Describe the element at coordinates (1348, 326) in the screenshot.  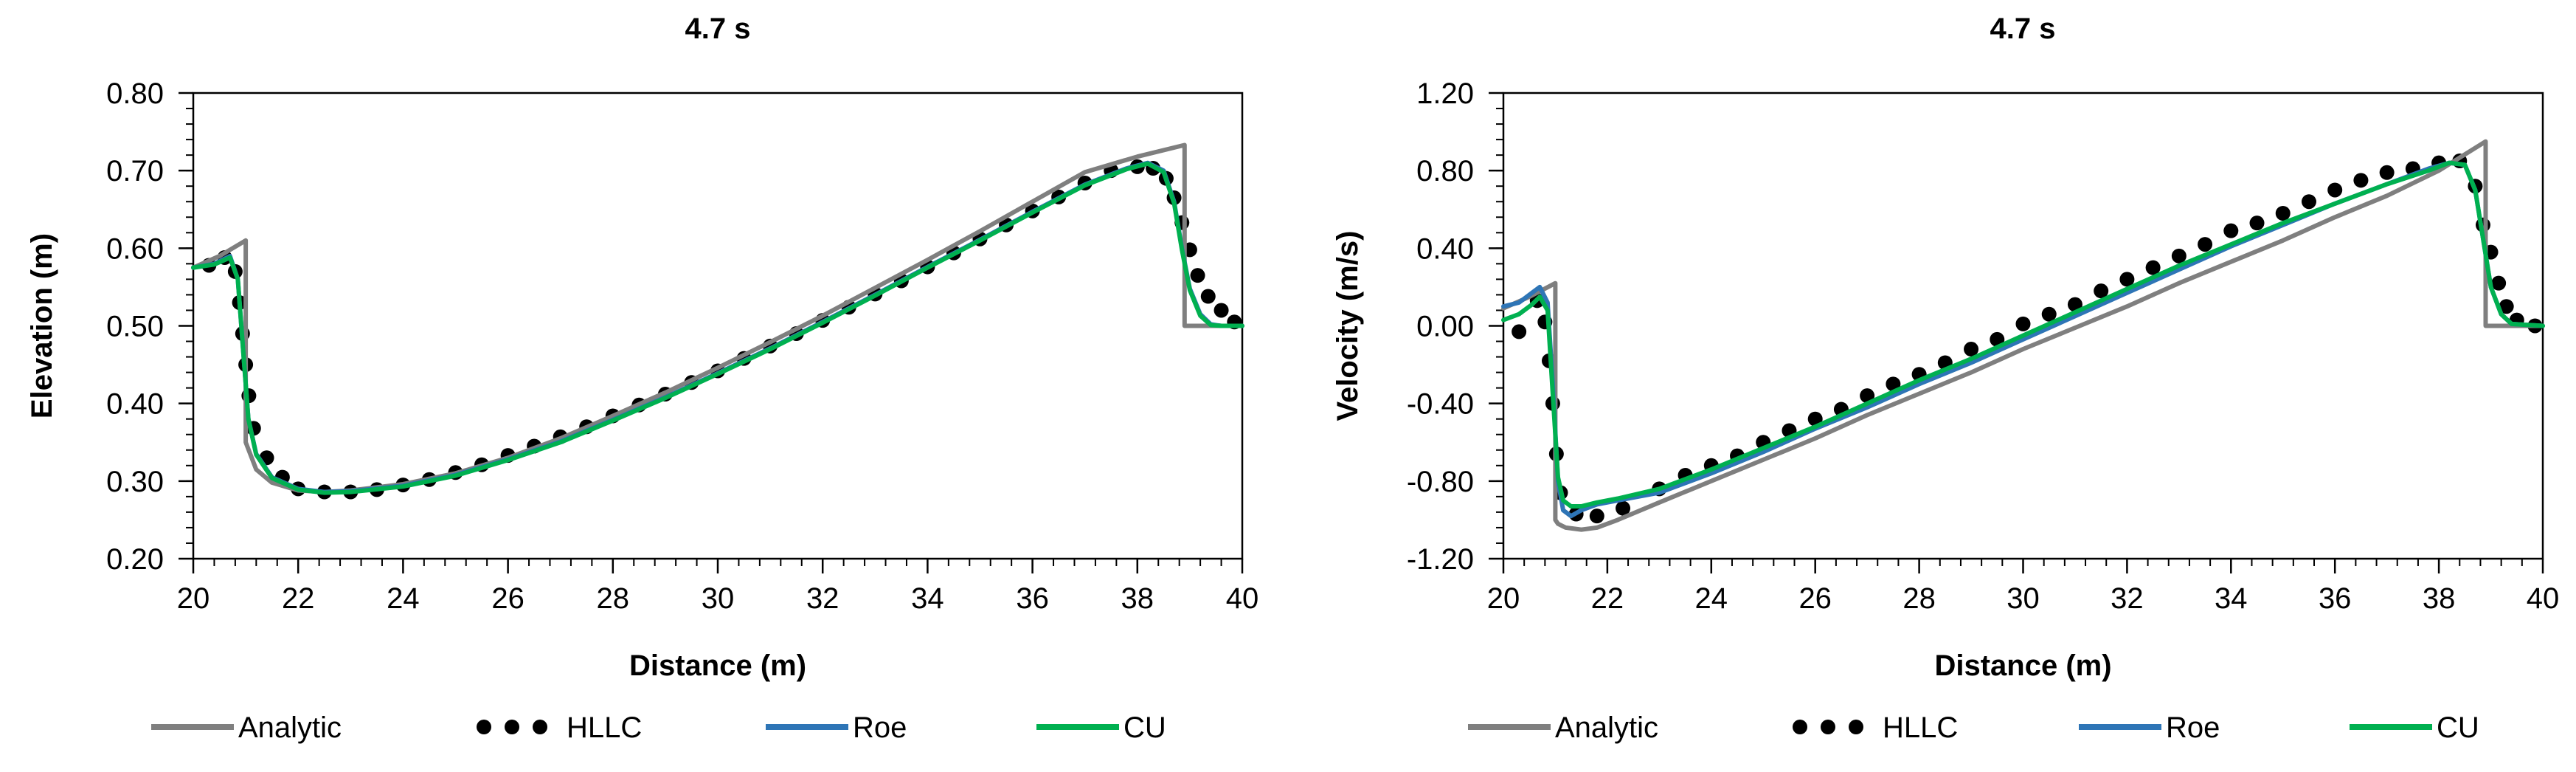
I see `y-axis-label: Velocity (m/s)` at that location.